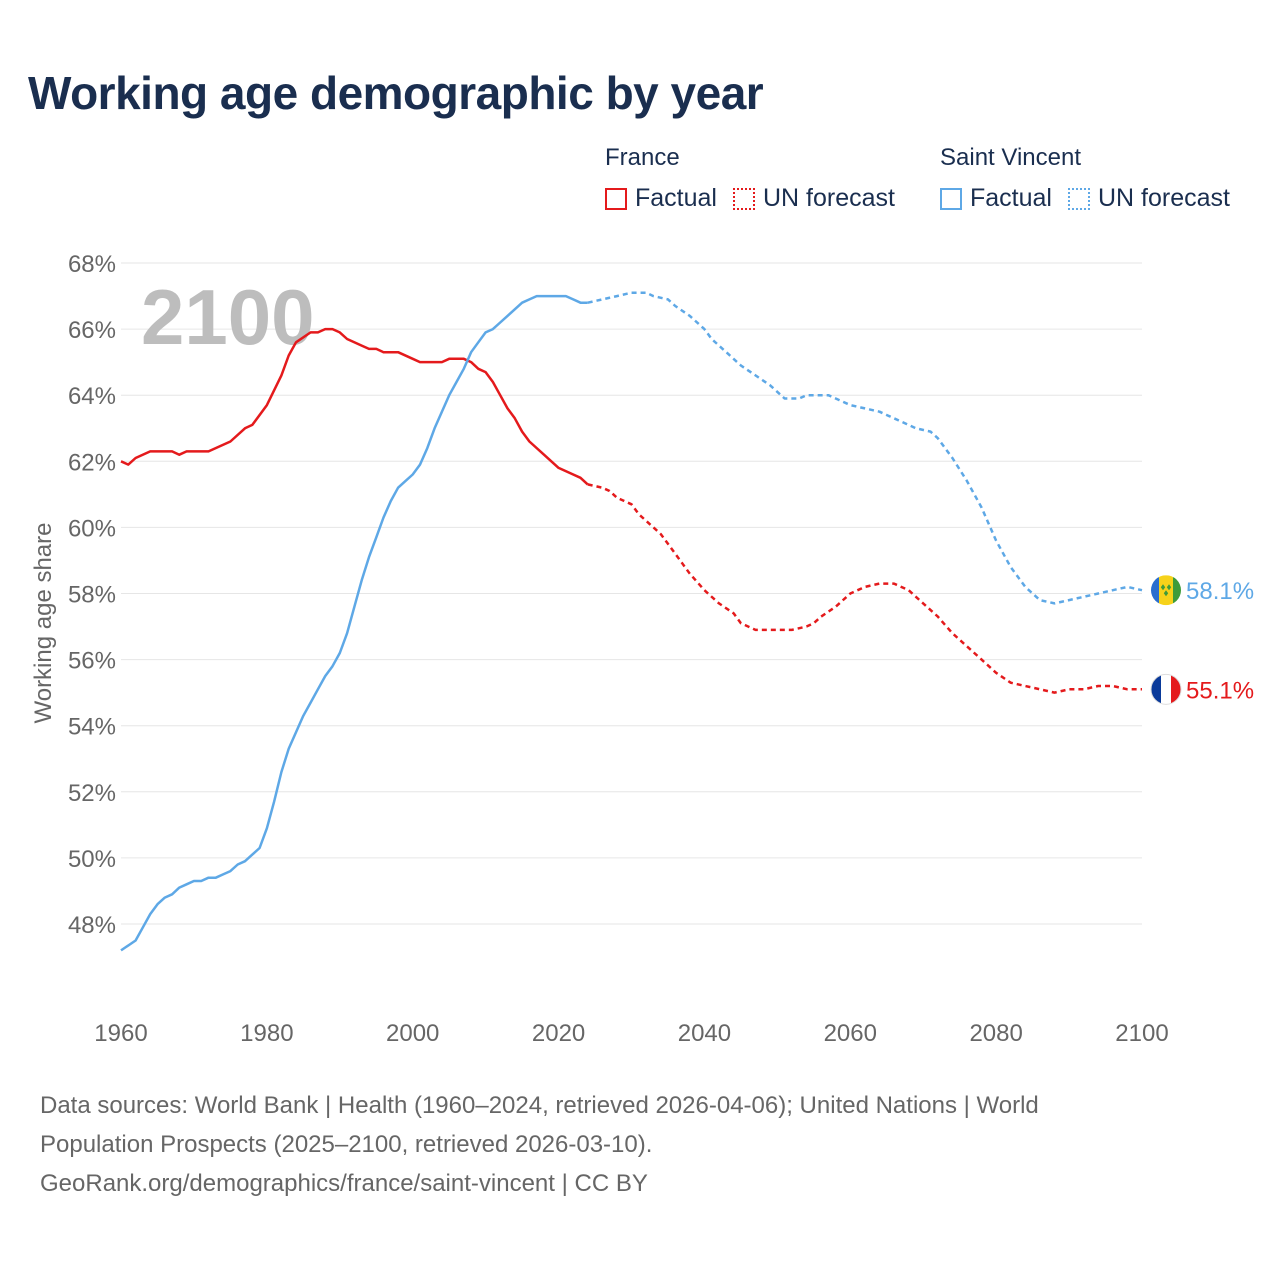 Image resolution: width=1280 pixels, height=1280 pixels. I want to click on legend-item-france-factual: Factual, so click(661, 198).